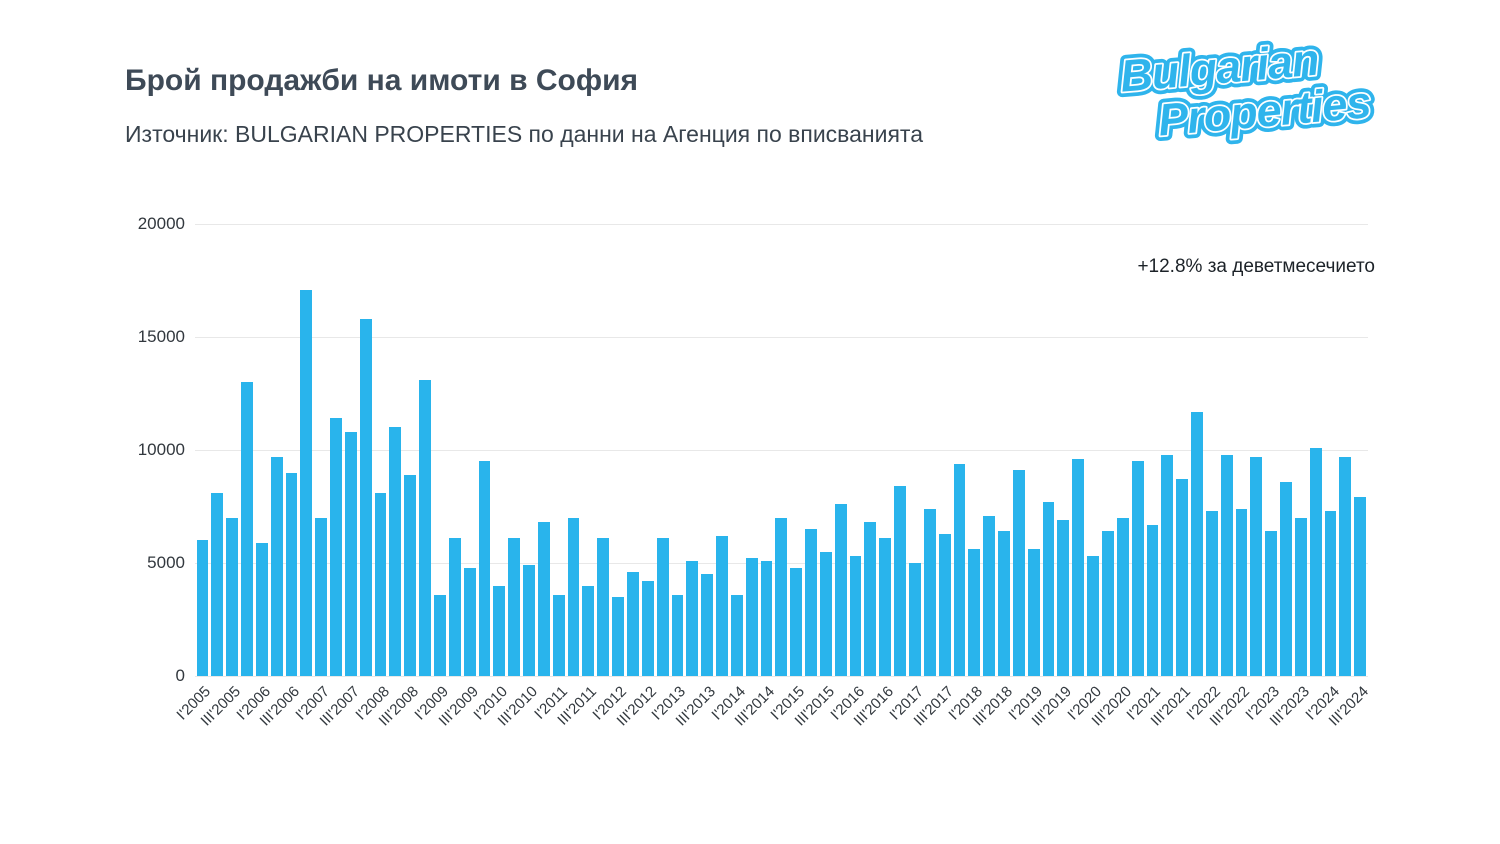 The width and height of the screenshot is (1500, 844). What do you see at coordinates (382, 80) in the screenshot?
I see `page-title: Брой продажби на имоти в София` at bounding box center [382, 80].